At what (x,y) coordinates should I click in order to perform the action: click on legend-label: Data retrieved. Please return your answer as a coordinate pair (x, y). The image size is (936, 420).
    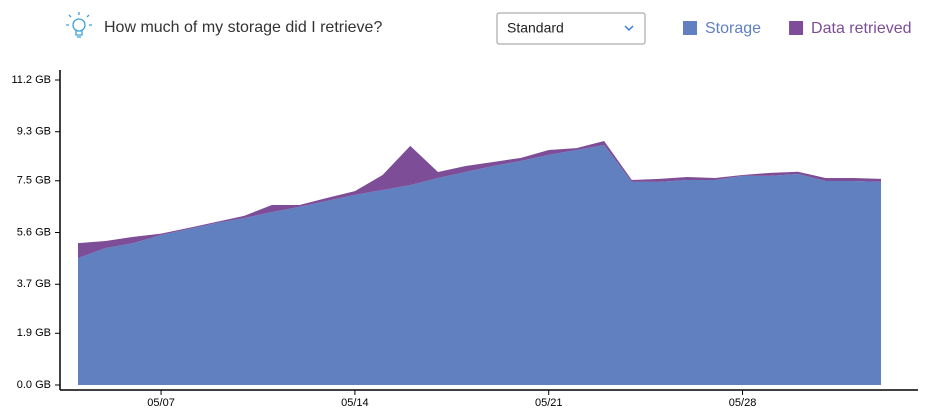
    Looking at the image, I should click on (861, 28).